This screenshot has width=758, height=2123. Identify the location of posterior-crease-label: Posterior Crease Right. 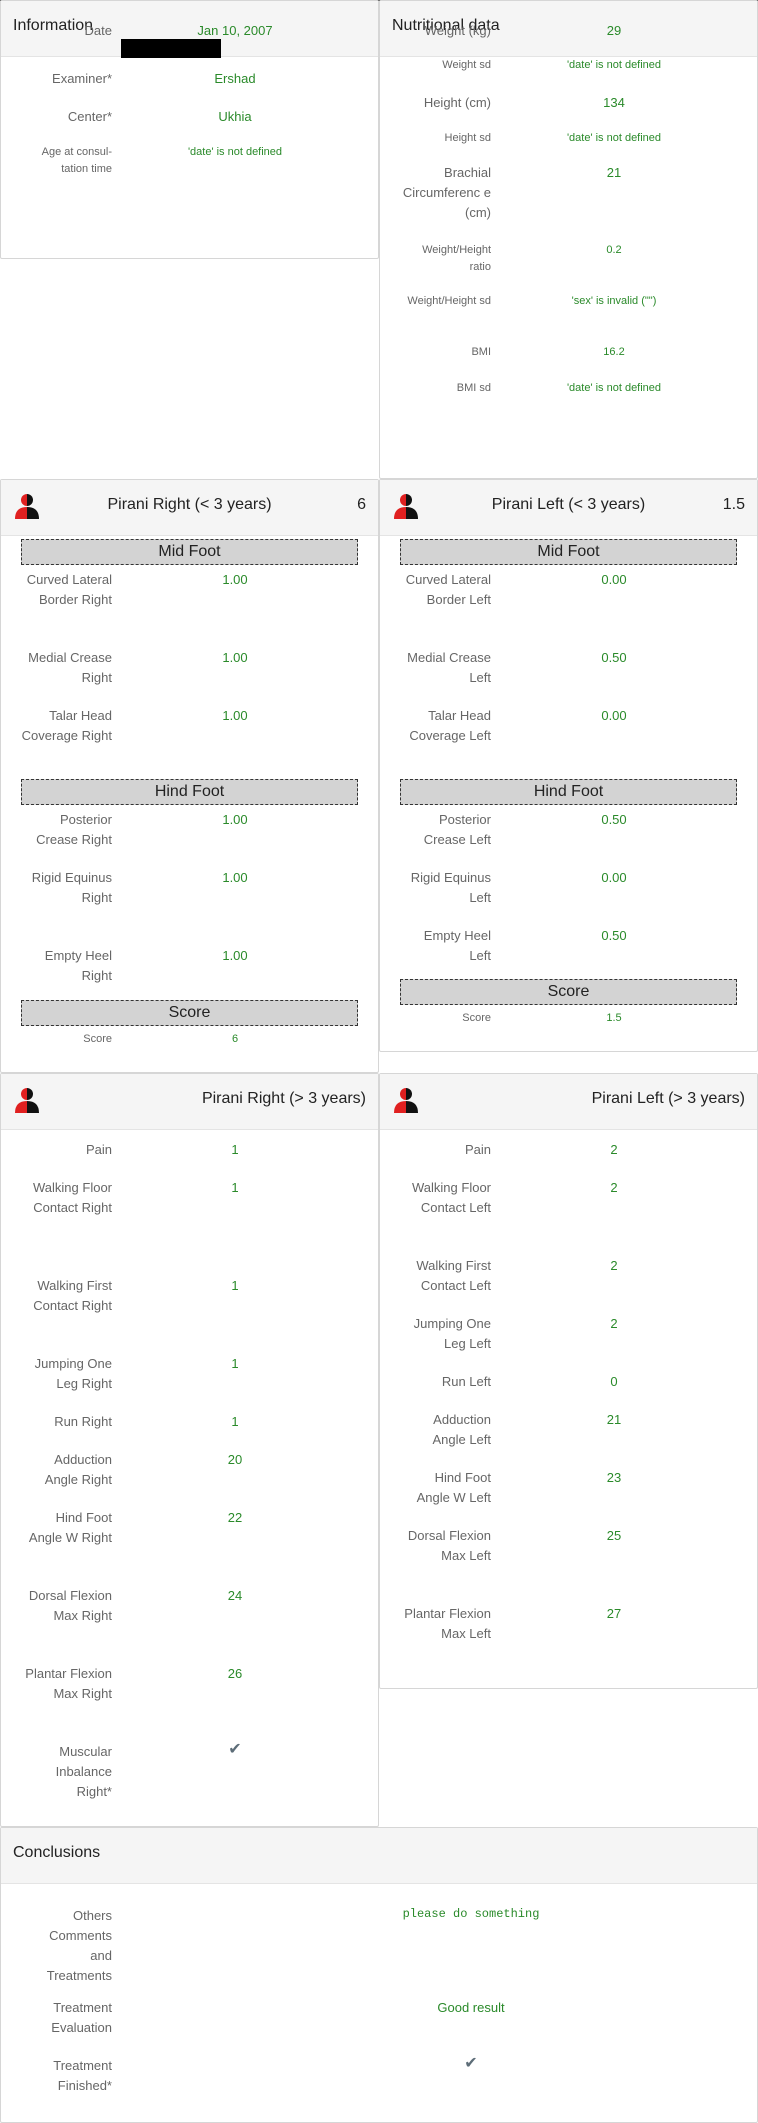
(74, 829).